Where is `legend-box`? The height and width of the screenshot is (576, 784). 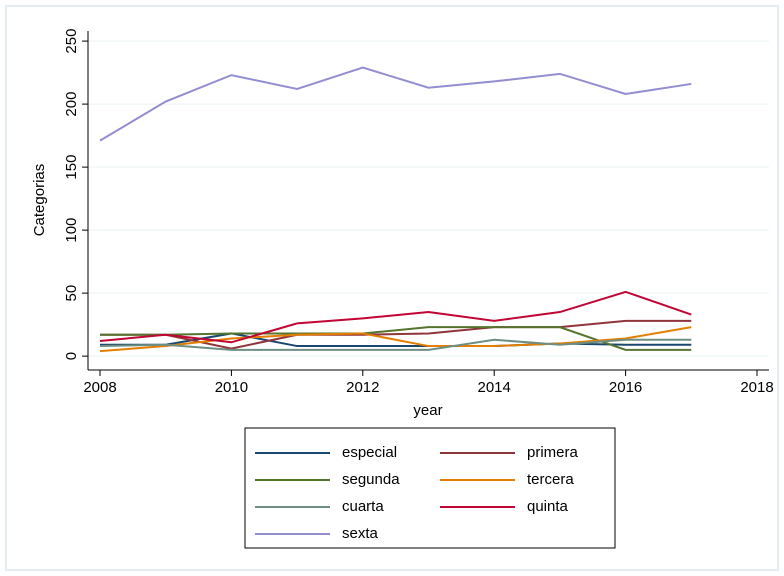
legend-box is located at coordinates (430, 488).